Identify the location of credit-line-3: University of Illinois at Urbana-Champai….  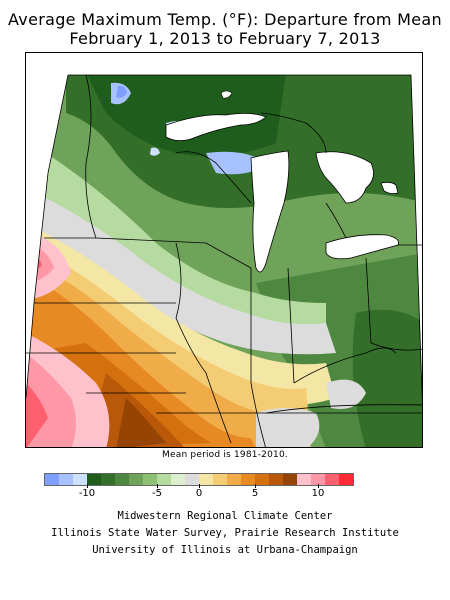
(225, 550).